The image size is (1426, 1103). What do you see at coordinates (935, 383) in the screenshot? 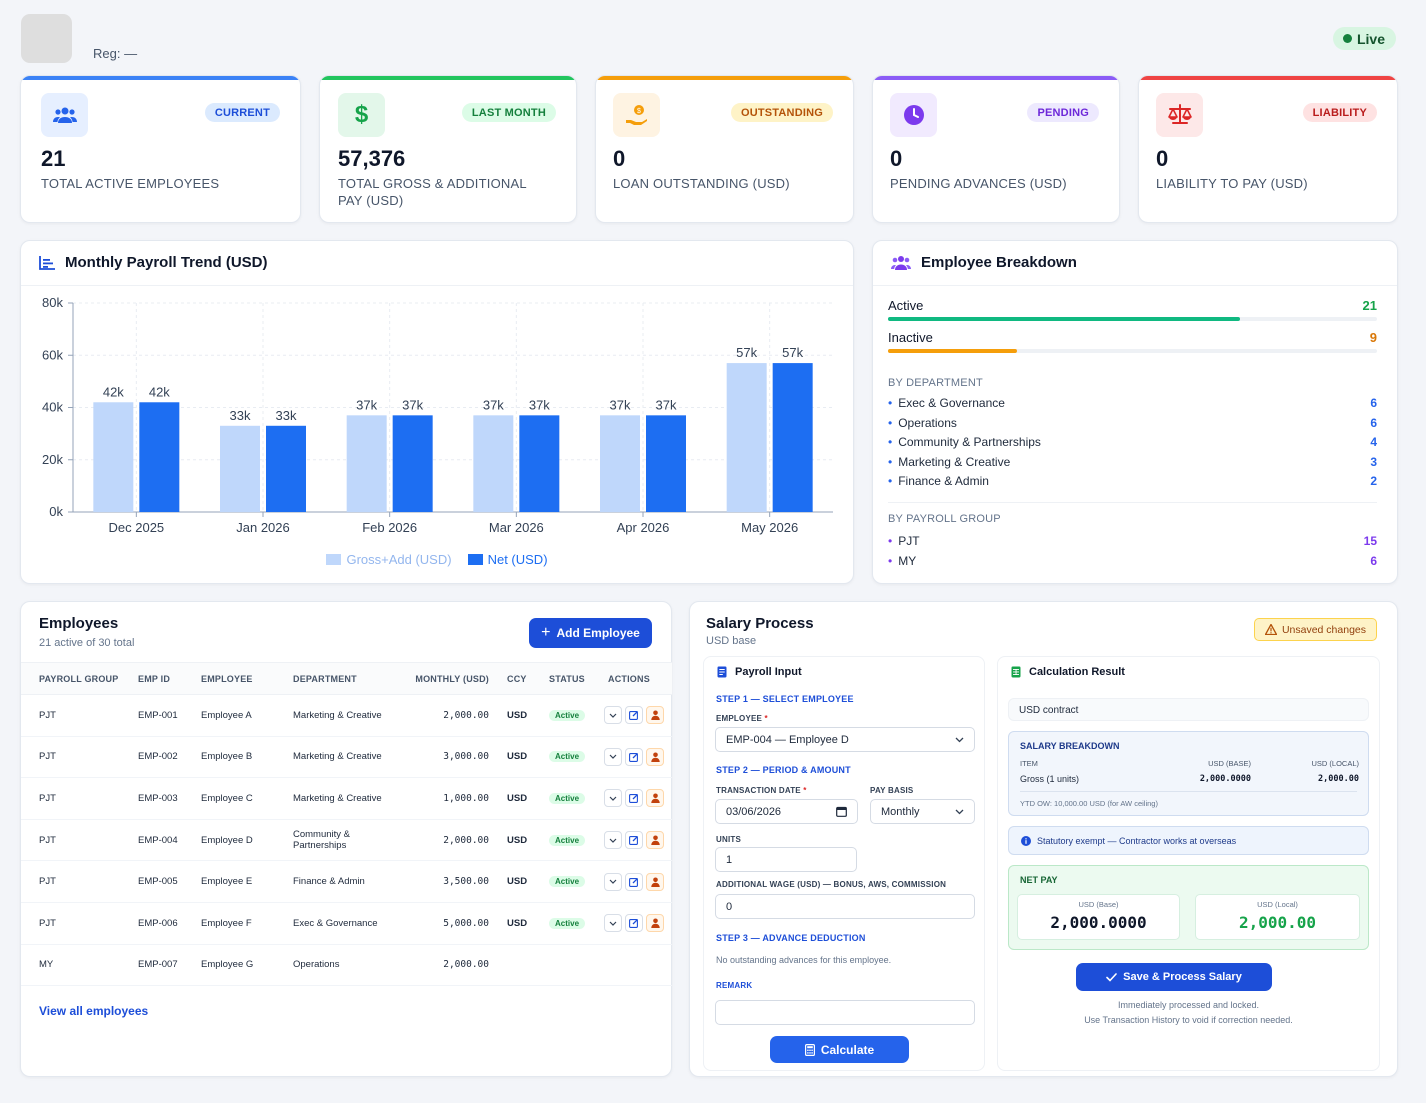
I see `department-heading: BY DEPARTMENT` at bounding box center [935, 383].